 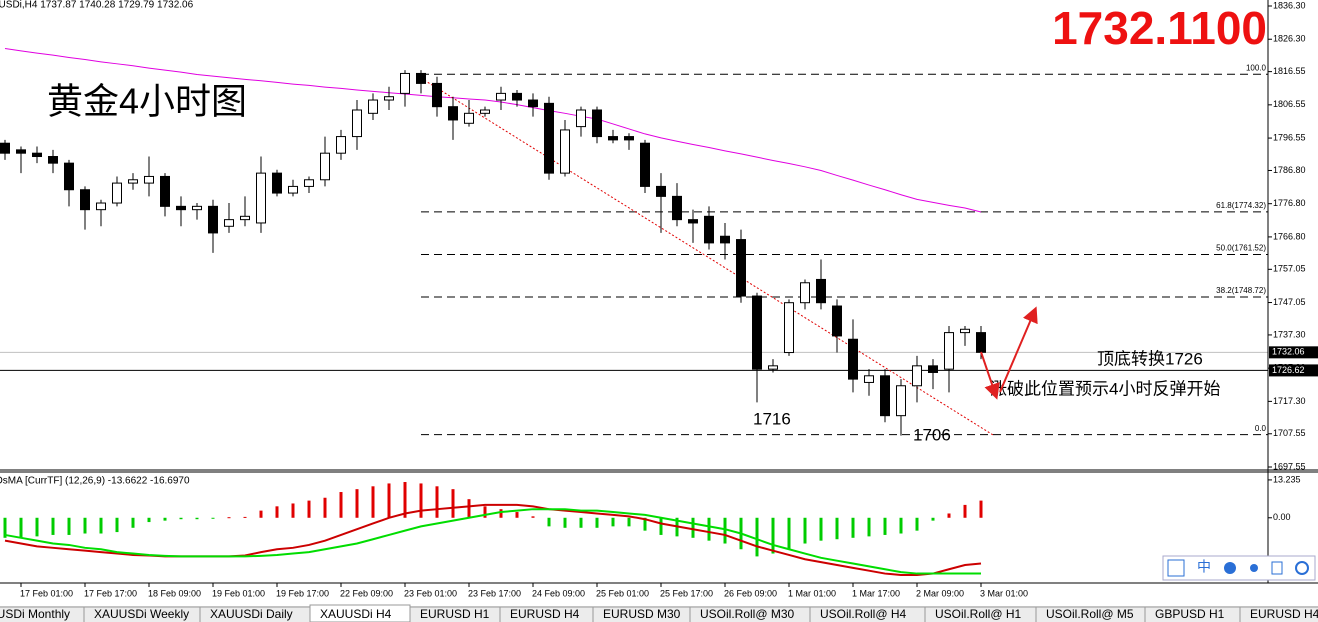 What do you see at coordinates (1289, 104) in the screenshot?
I see `y-tick-label: 1806.55` at bounding box center [1289, 104].